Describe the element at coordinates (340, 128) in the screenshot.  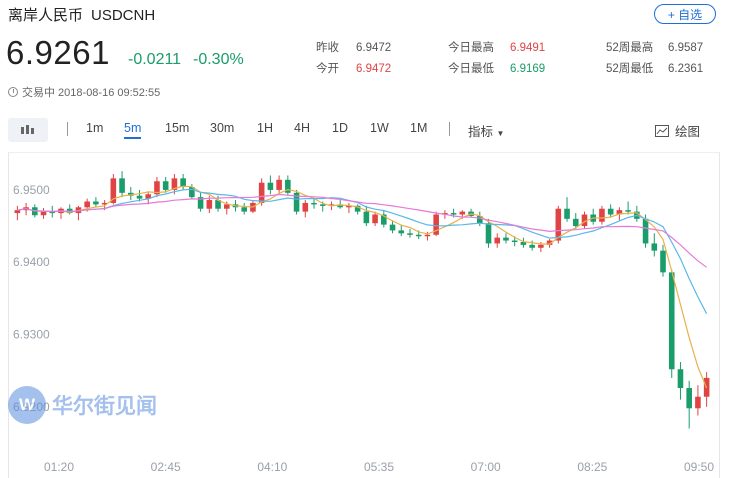
I see `tab-1d: 1D` at that location.